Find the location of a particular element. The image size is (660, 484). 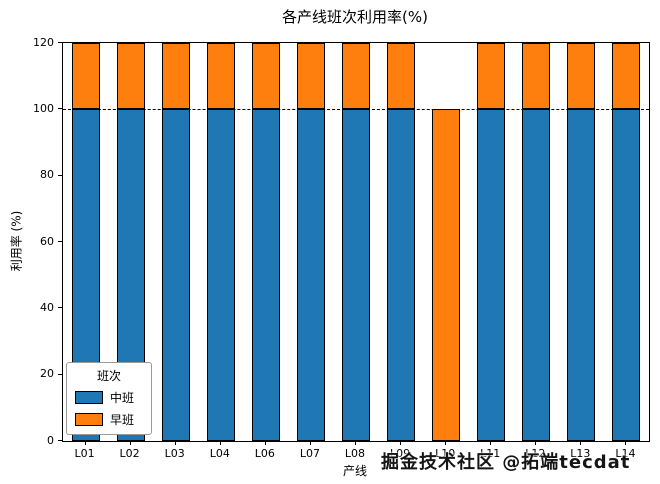

bar-segment-中班-L07 is located at coordinates (310, 275).